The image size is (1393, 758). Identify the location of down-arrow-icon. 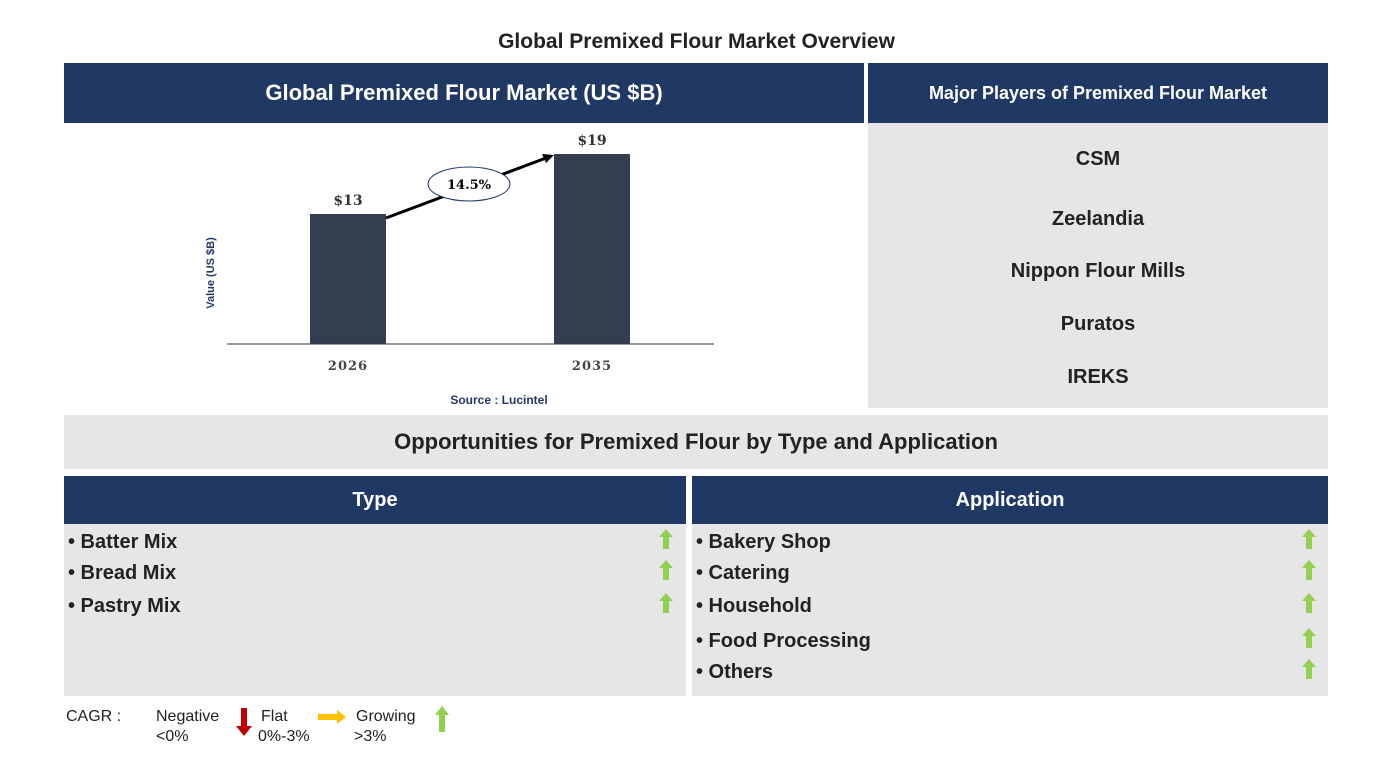
(244, 722).